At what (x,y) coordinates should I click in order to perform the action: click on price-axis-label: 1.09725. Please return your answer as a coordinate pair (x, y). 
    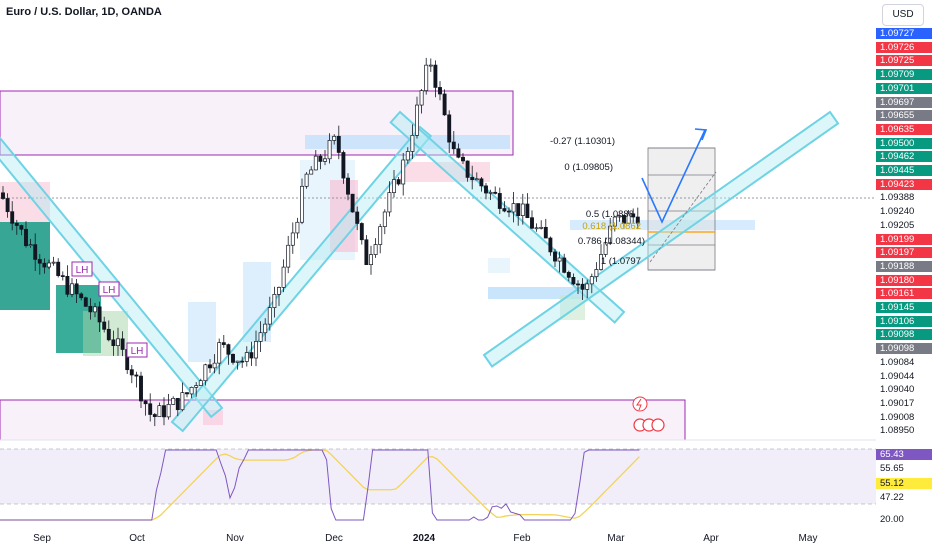
    Looking at the image, I should click on (904, 61).